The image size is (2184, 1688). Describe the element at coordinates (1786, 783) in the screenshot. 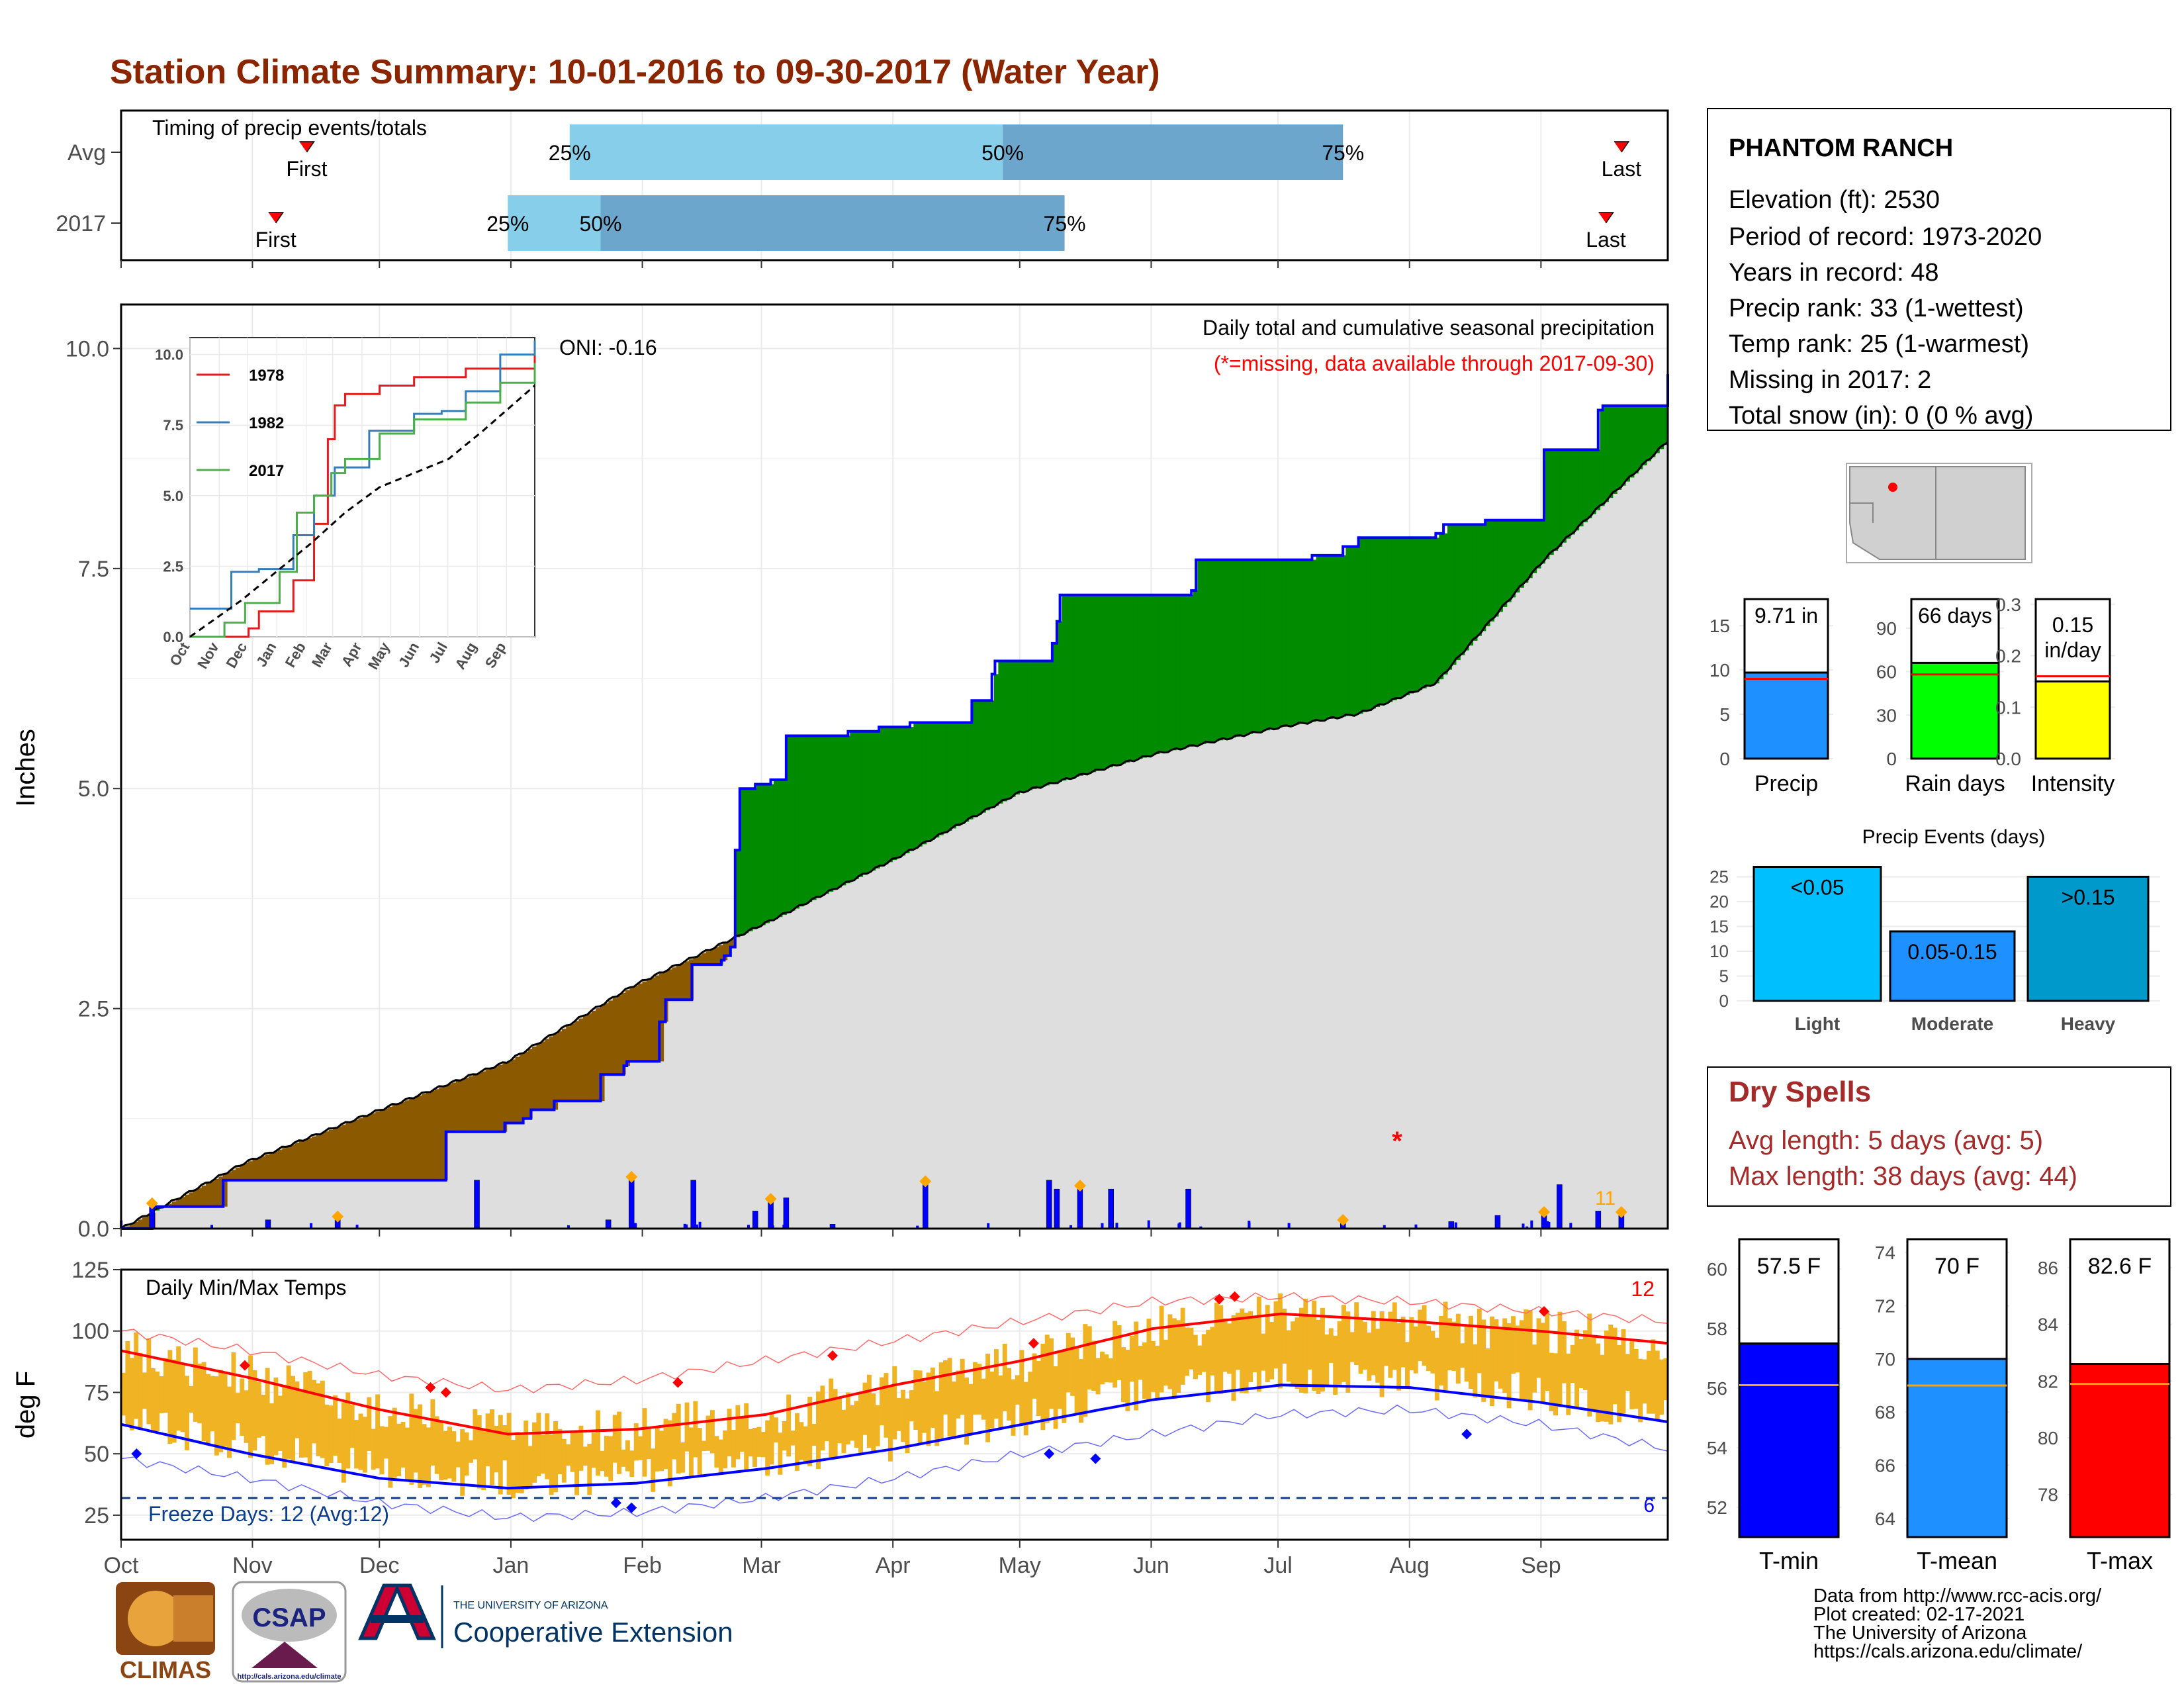

I see `summary-bar-label: Precip` at that location.